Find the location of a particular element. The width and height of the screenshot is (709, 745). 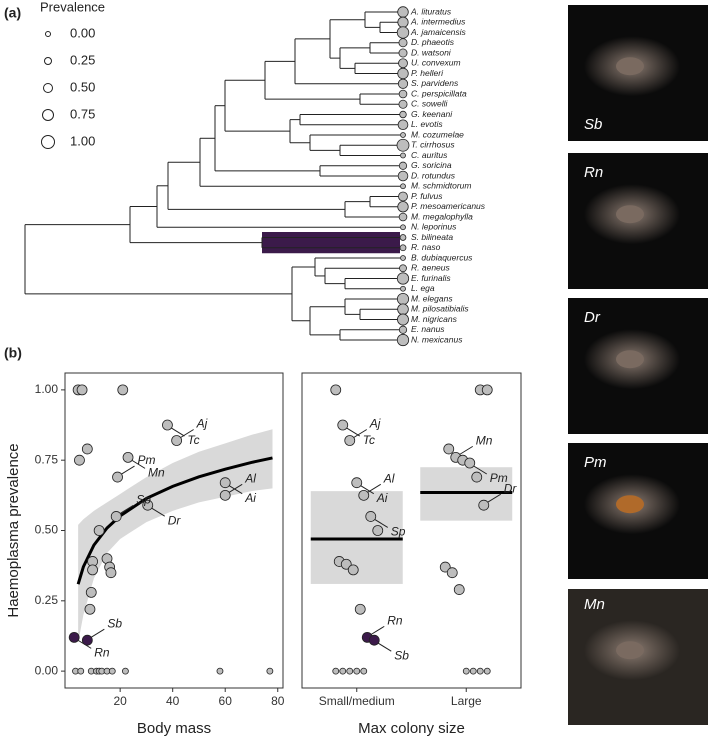

tip-label: T. cirrhosus is located at coordinates (433, 145).